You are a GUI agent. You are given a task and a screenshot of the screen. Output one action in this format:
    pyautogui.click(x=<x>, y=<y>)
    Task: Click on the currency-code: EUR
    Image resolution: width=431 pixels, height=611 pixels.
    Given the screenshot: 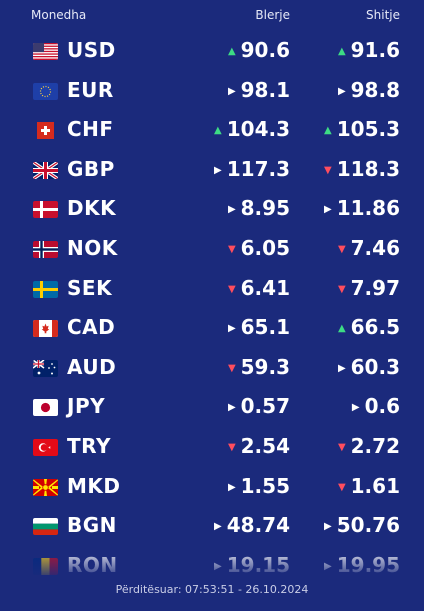 What is the action you would take?
    pyautogui.click(x=90, y=89)
    